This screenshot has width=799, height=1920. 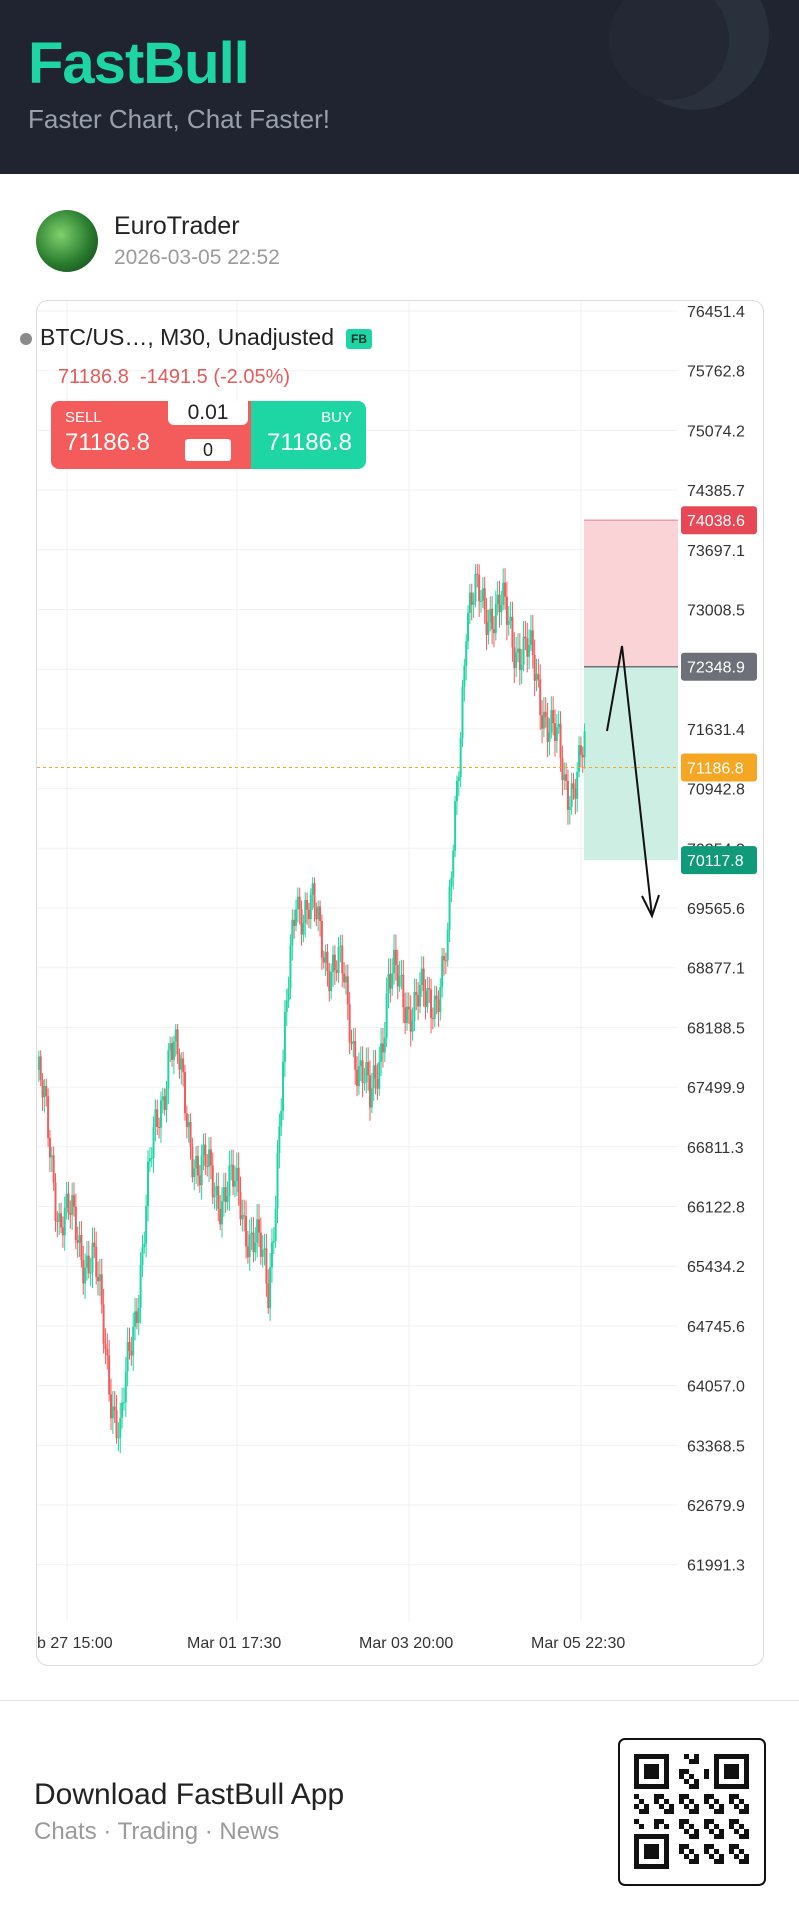 I want to click on symbol-line: BTC/US…, M30, Unadjusted FB, so click(x=196, y=337).